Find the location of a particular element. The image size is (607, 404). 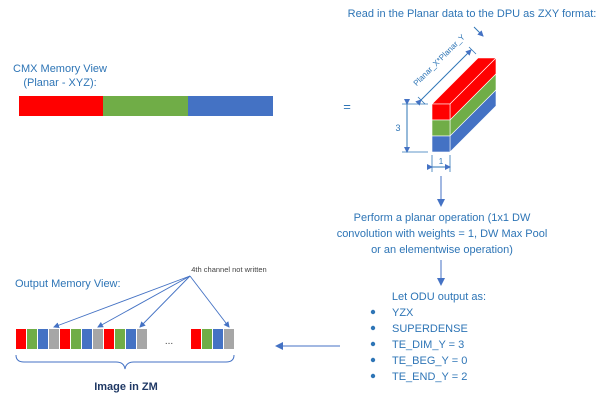

height-label: 3 is located at coordinates (397, 128).